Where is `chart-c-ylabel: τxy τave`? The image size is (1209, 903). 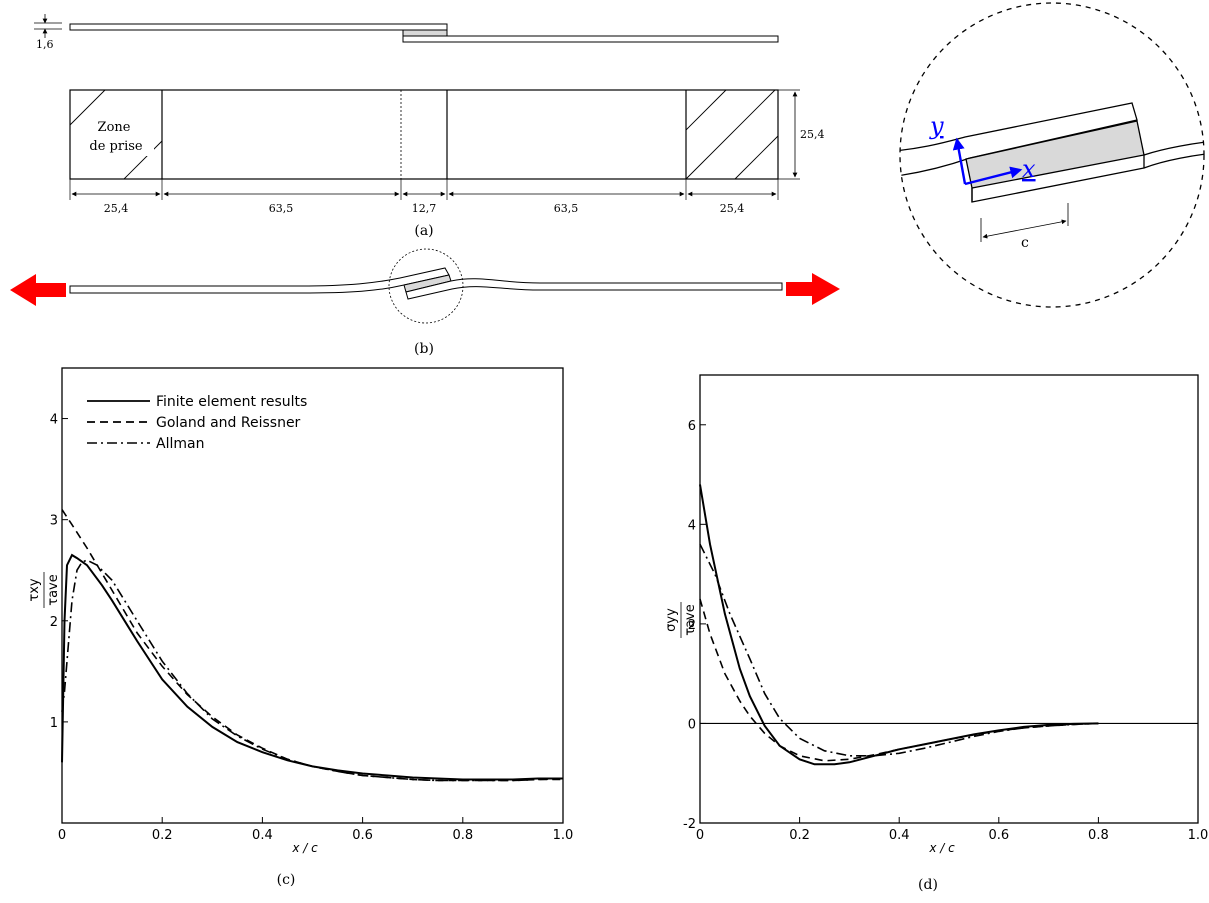
chart-c-ylabel: τxy τave is located at coordinates (44, 590).